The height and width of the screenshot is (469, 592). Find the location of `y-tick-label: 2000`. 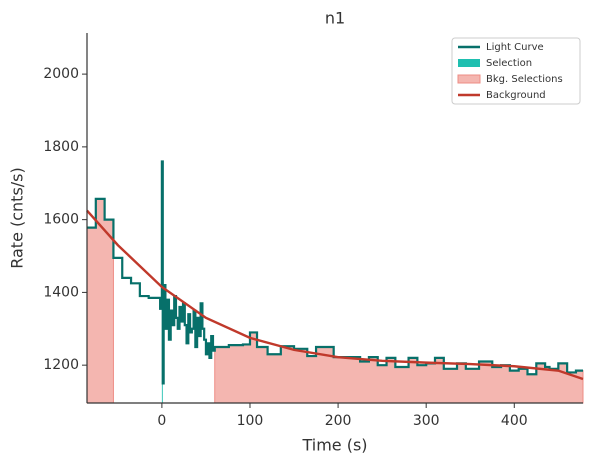

y-tick-label: 2000 is located at coordinates (61, 74).